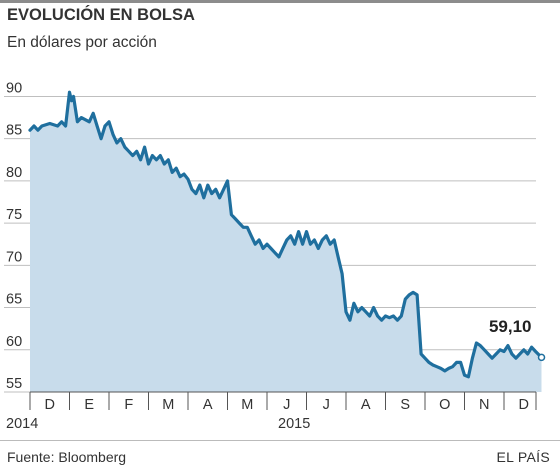 This screenshot has height=469, width=560. What do you see at coordinates (89, 405) in the screenshot?
I see `month-label: E` at bounding box center [89, 405].